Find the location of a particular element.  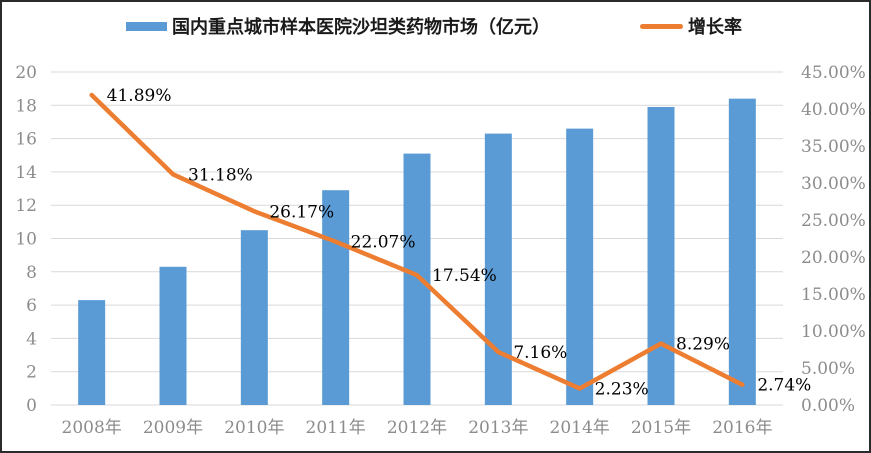

left-axis-tick-label: 4 is located at coordinates (31, 339).